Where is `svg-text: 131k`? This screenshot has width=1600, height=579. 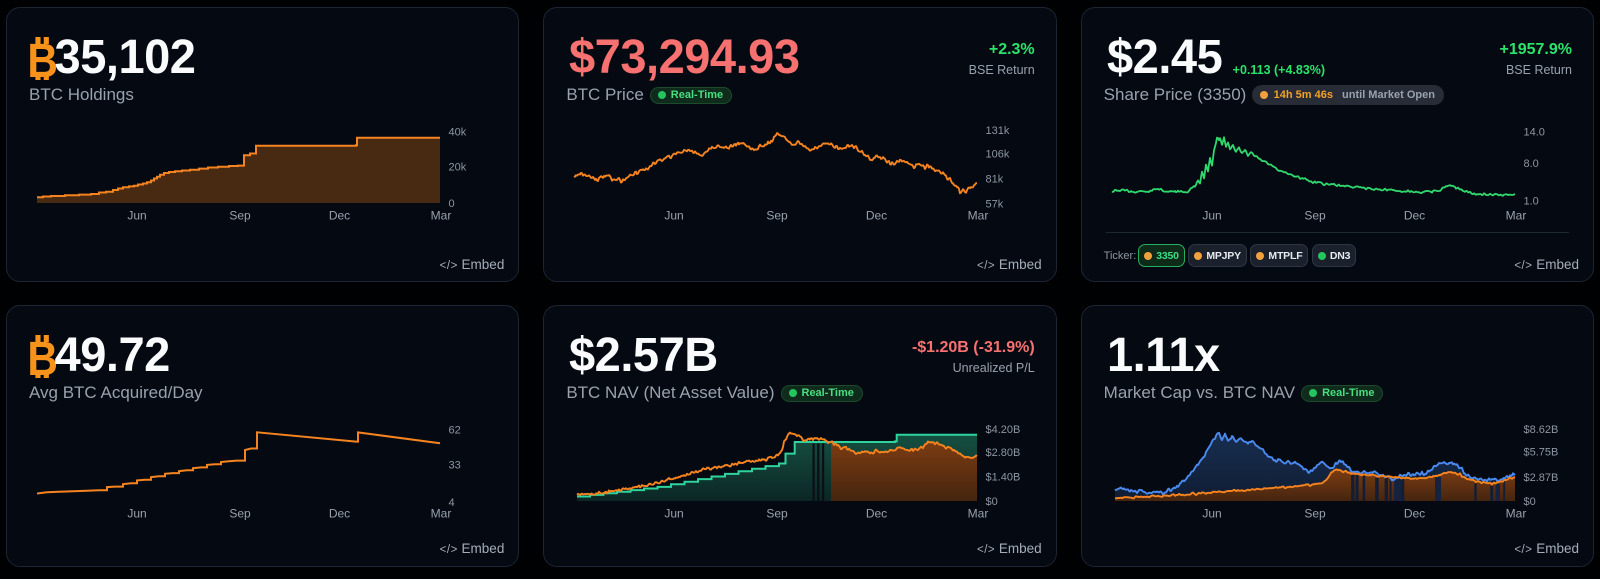
svg-text: 131k is located at coordinates (998, 131).